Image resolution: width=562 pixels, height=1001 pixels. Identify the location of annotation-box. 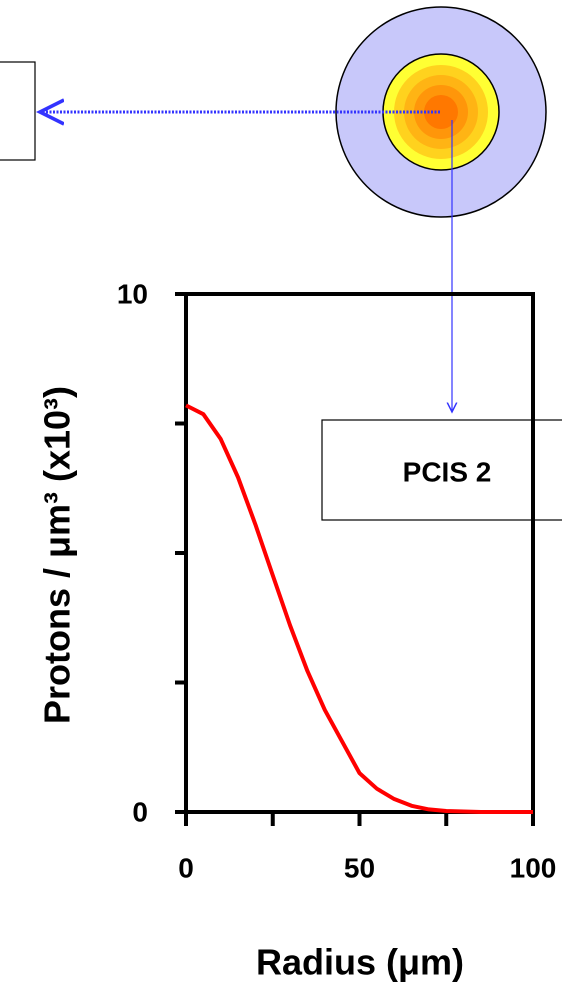
(441, 470).